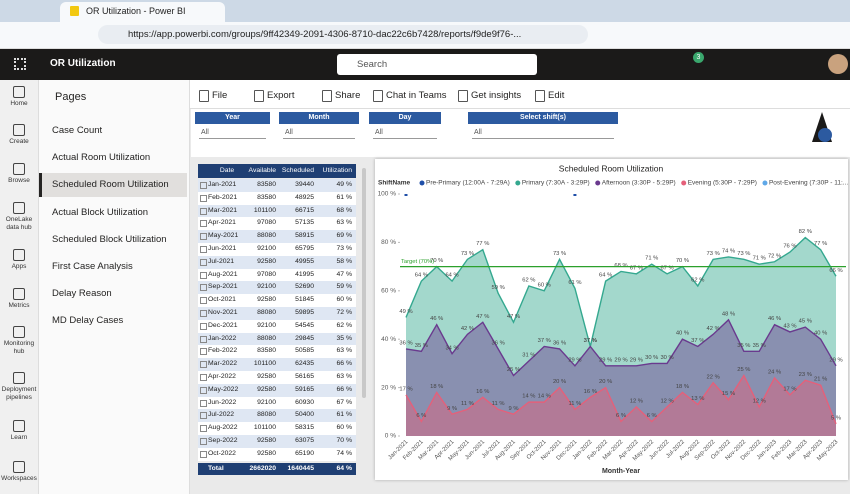 Image resolution: width=850 pixels, height=494 pixels. I want to click on table-cell: 92580, so click(266, 376).